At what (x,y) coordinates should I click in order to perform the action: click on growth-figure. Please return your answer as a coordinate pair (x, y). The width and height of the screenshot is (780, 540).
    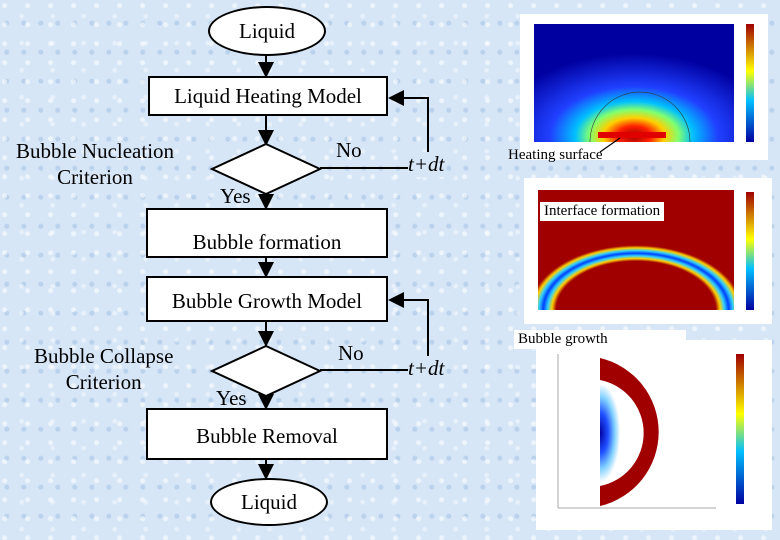
    Looking at the image, I should click on (654, 435).